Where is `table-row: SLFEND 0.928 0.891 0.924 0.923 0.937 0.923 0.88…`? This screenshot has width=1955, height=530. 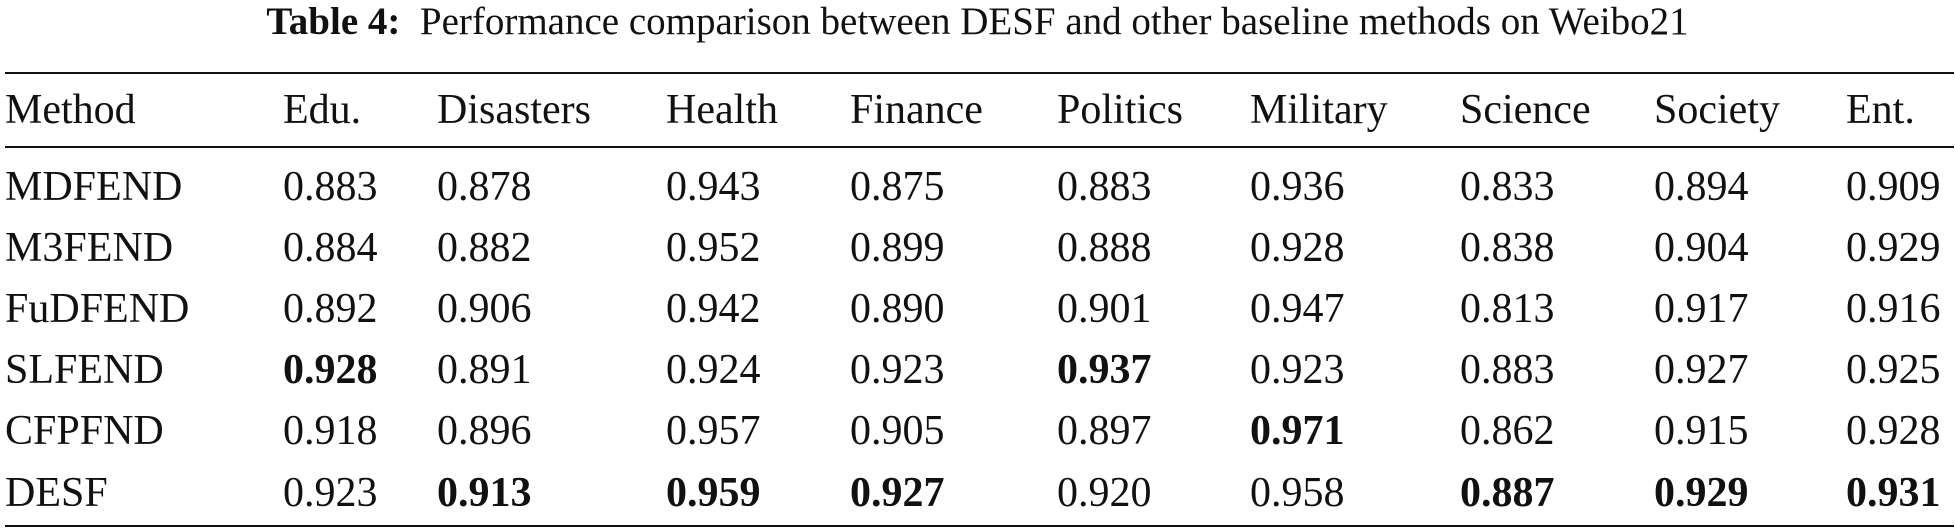
table-row: SLFEND 0.928 0.891 0.924 0.923 0.937 0.923 0.88… is located at coordinates (979, 369).